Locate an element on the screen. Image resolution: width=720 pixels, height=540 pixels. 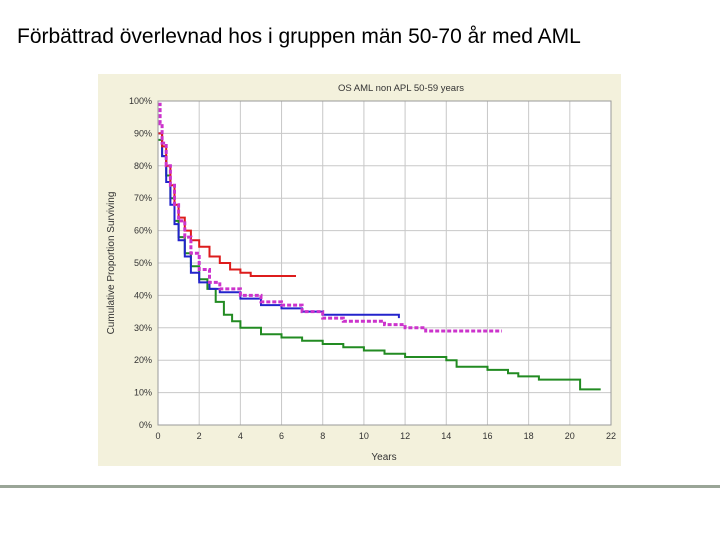
x-tick-label: 8 is located at coordinates (322, 436).